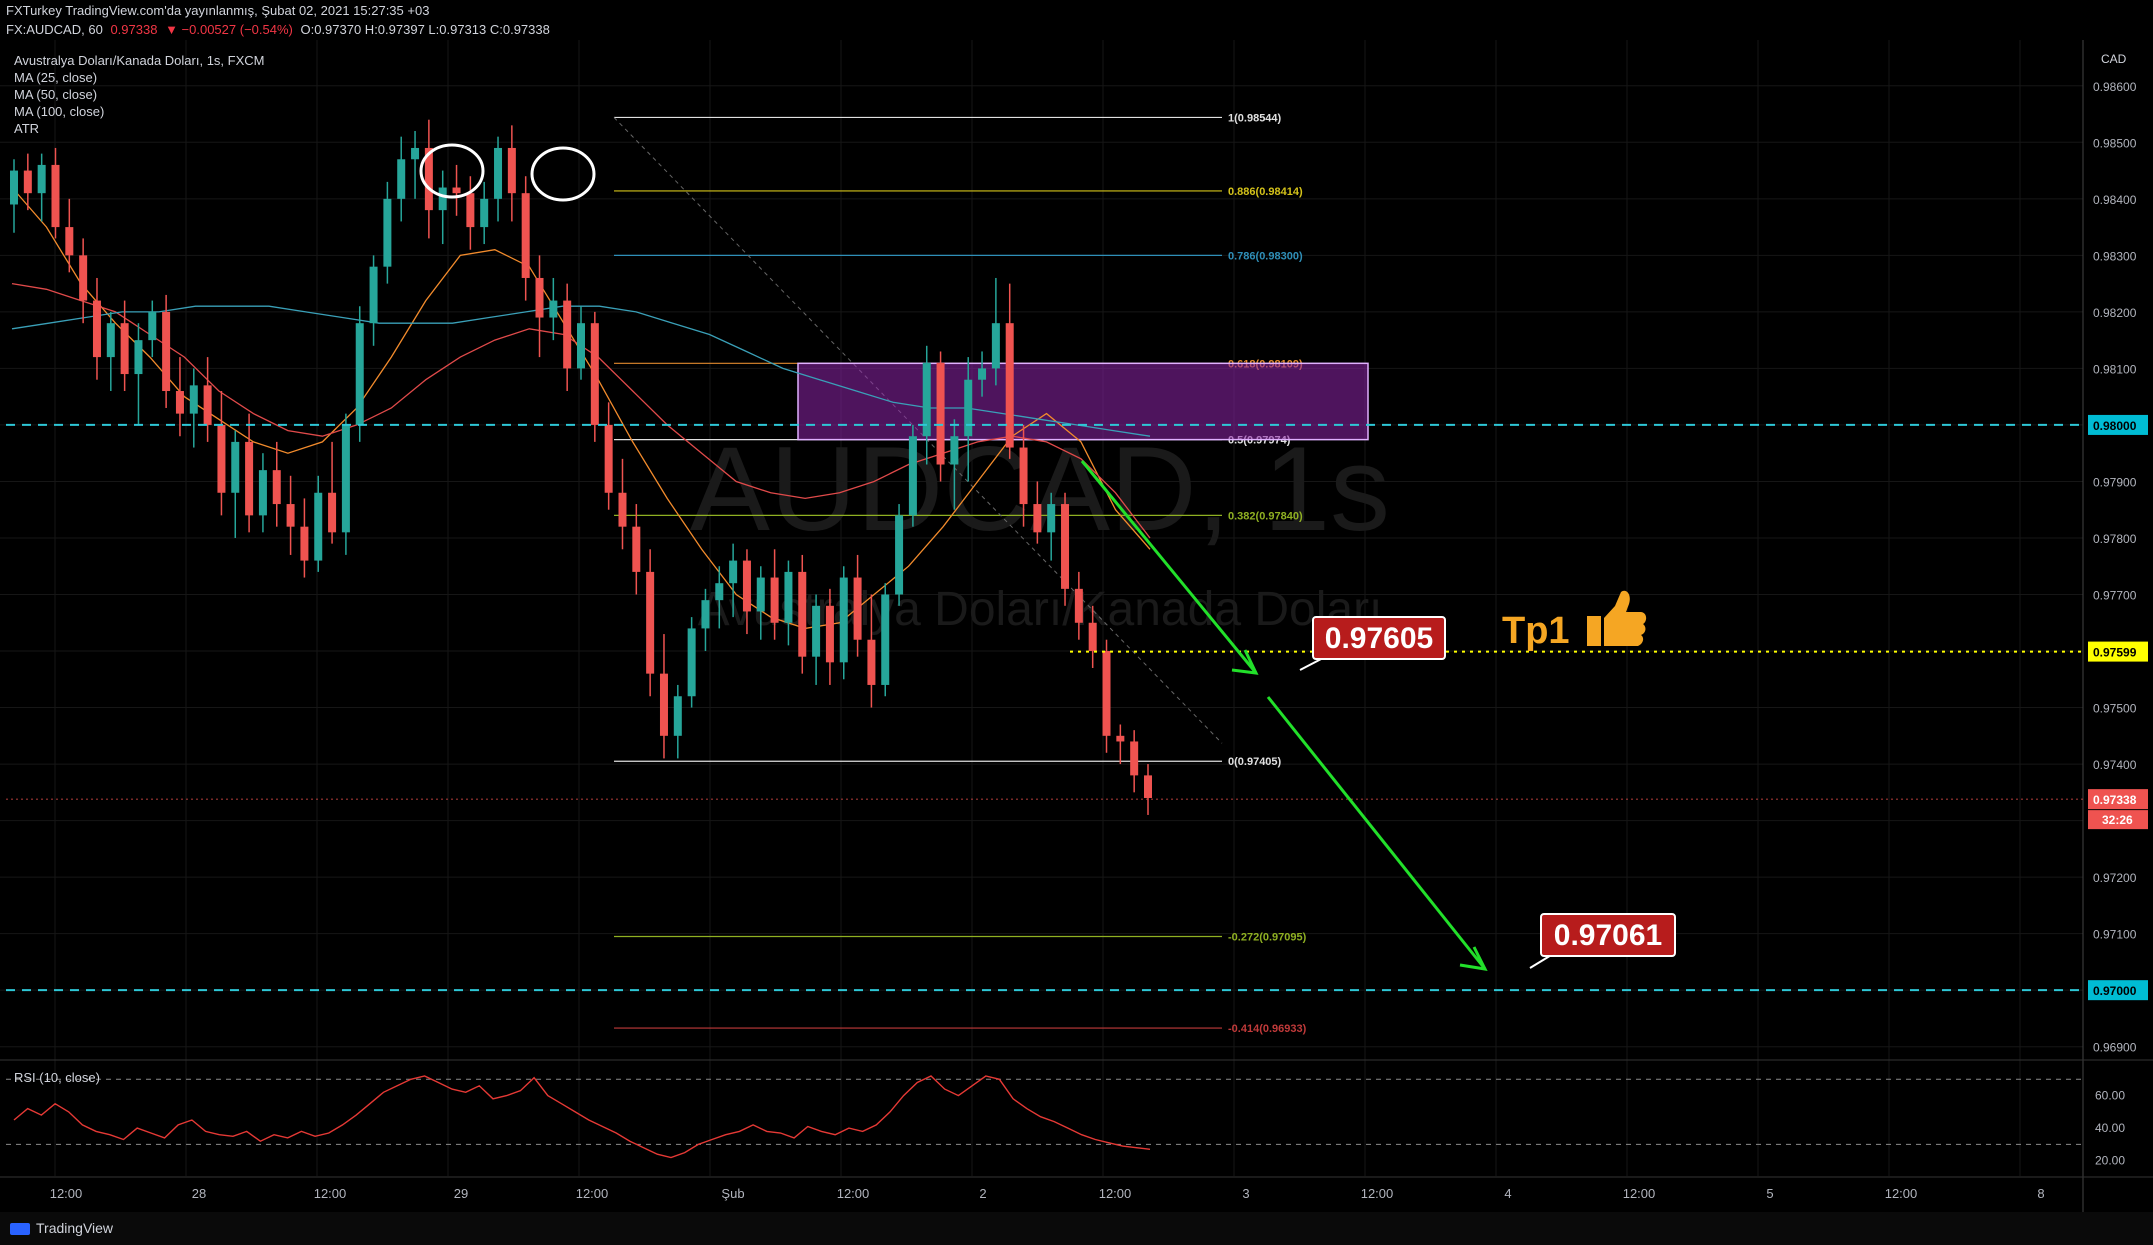 The image size is (2153, 1245). What do you see at coordinates (56, 77) in the screenshot?
I see `legend-ma25: MA (25, close)` at bounding box center [56, 77].